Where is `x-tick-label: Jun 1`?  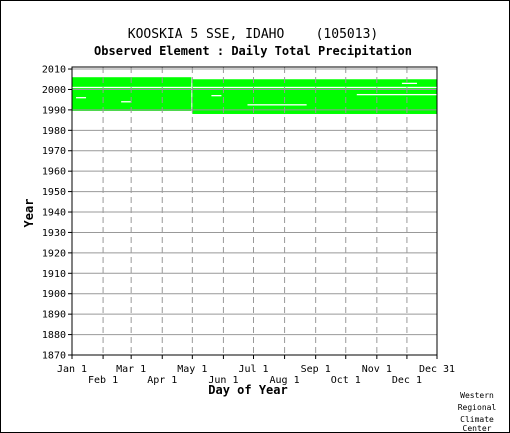 x-tick-label: Jun 1 is located at coordinates (223, 380).